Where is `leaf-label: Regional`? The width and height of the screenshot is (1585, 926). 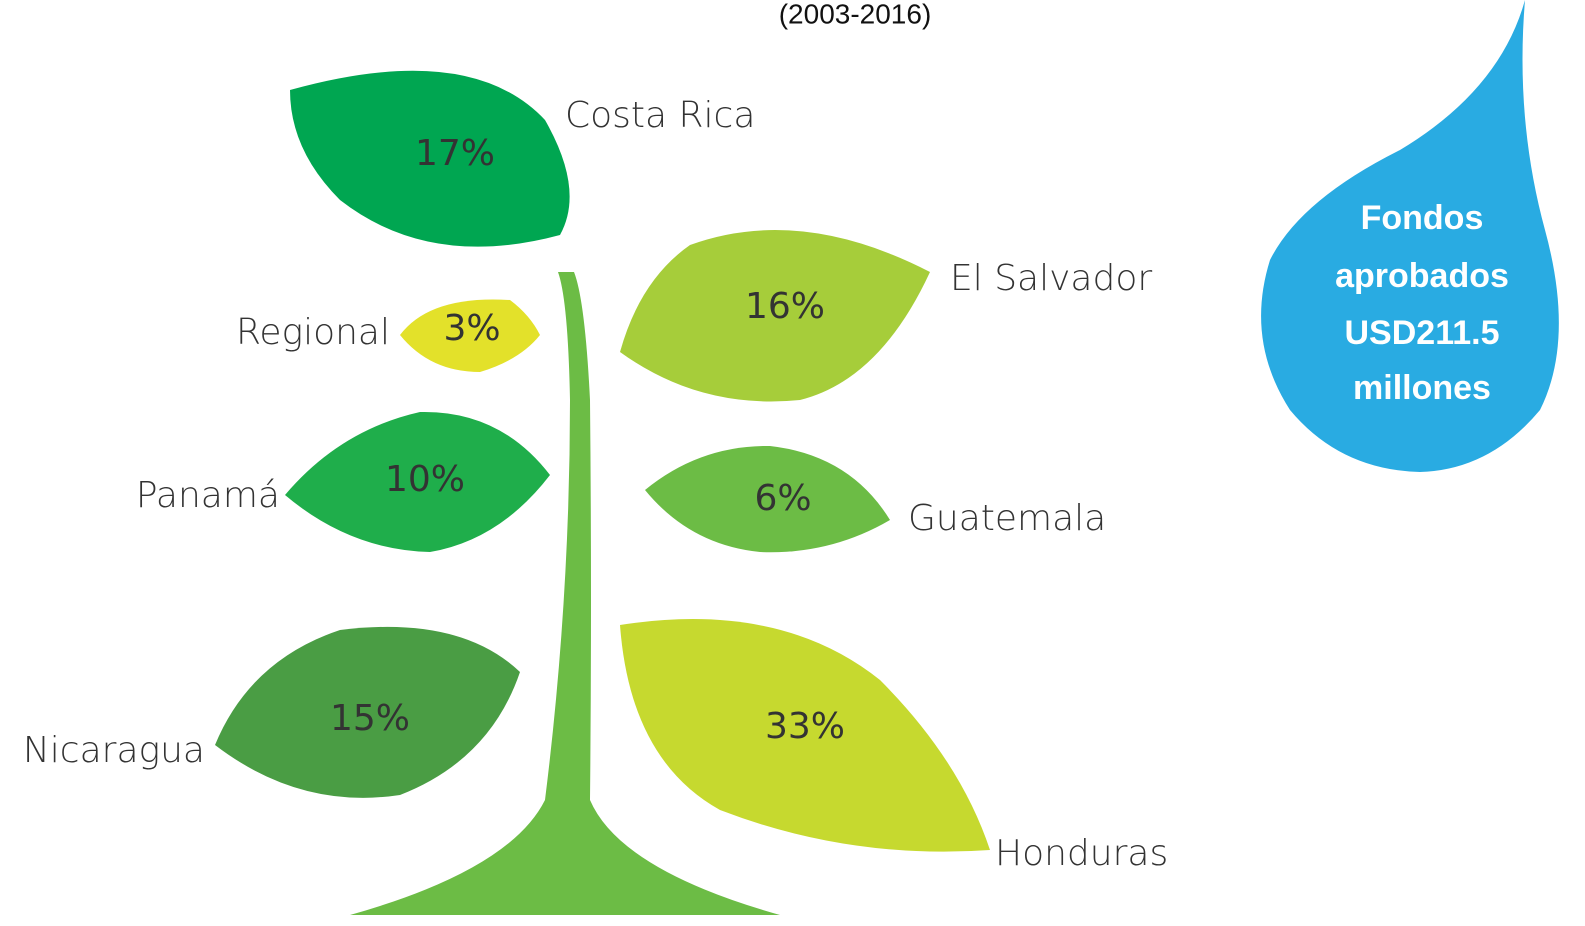
leaf-label: Regional is located at coordinates (313, 332).